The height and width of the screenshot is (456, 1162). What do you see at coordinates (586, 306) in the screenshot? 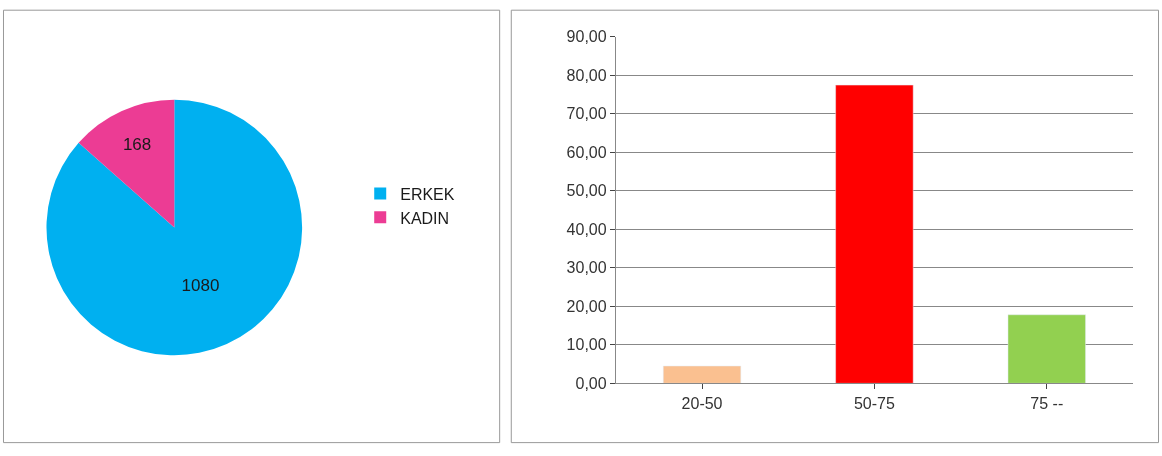
I see `y-tick-label: 20,00` at bounding box center [586, 306].